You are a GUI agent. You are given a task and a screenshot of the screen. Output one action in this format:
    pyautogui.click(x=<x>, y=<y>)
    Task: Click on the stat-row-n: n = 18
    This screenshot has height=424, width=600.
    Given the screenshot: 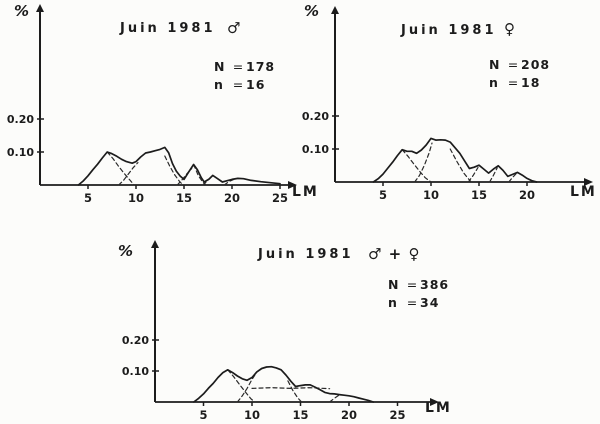 What is the action you would take?
    pyautogui.click(x=520, y=83)
    